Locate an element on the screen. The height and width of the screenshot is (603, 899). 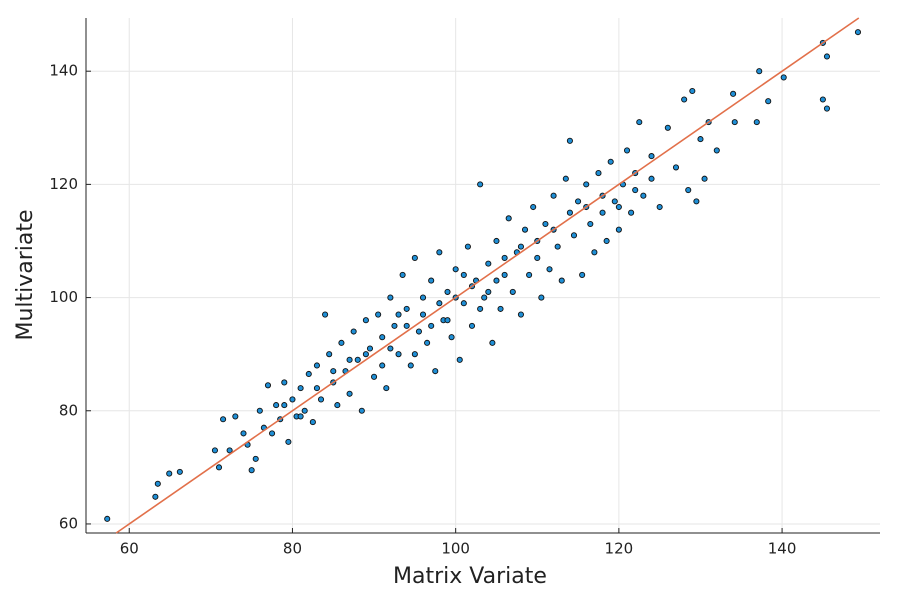
y-tick-label: 140 is located at coordinates (63, 71).